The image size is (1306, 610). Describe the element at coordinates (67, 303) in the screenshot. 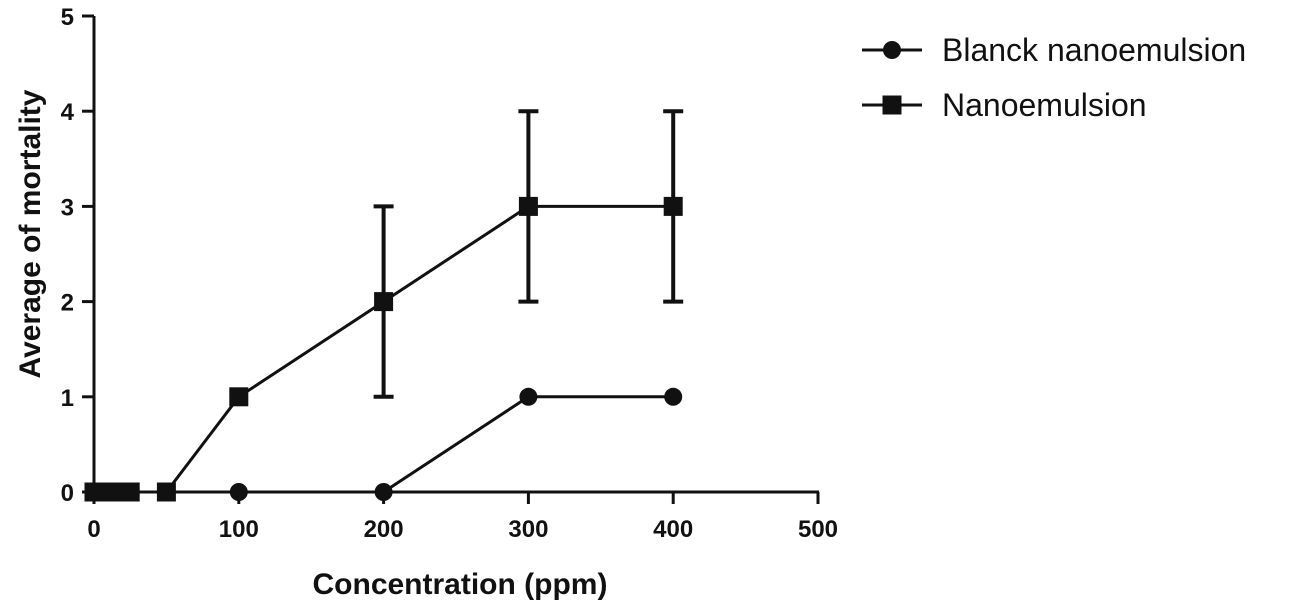

I see `y-tick-label: 2` at that location.